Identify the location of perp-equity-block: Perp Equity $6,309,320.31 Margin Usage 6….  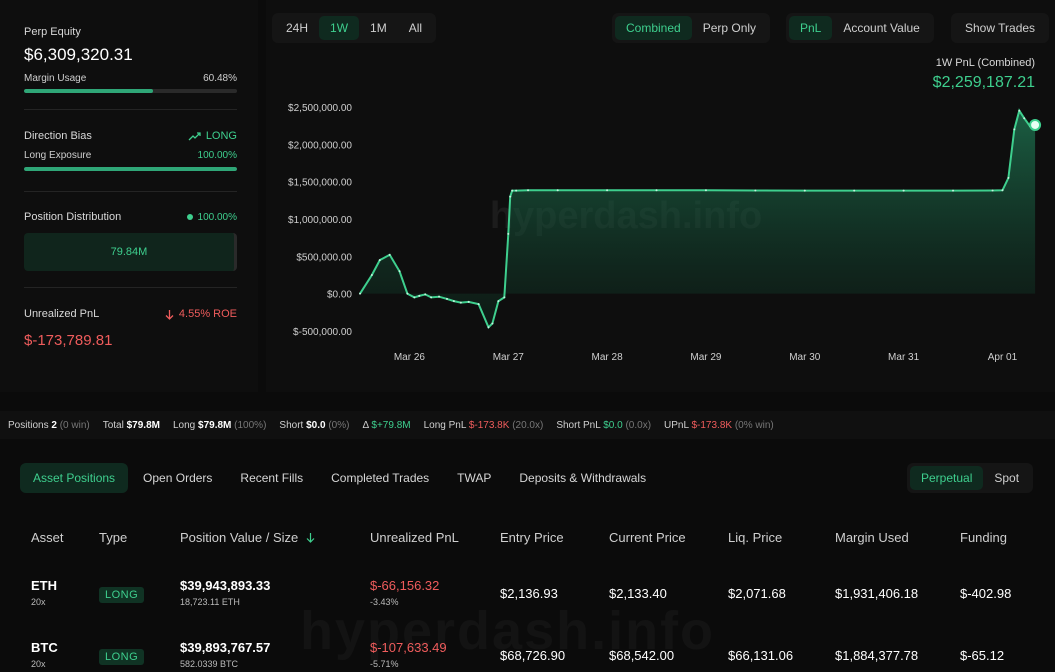
(130, 59).